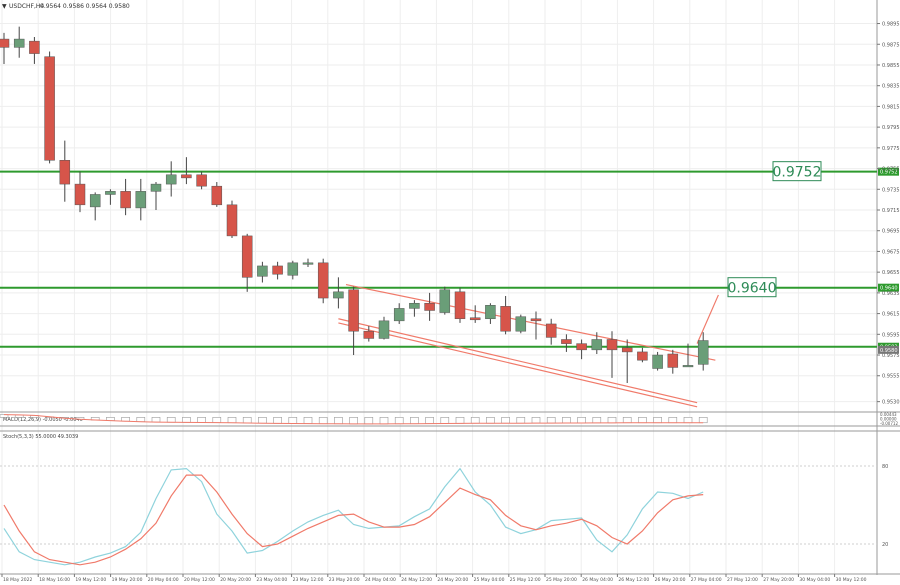  Describe the element at coordinates (670, 580) in the screenshot. I see `time-tick-label: 26 May 20:00` at that location.